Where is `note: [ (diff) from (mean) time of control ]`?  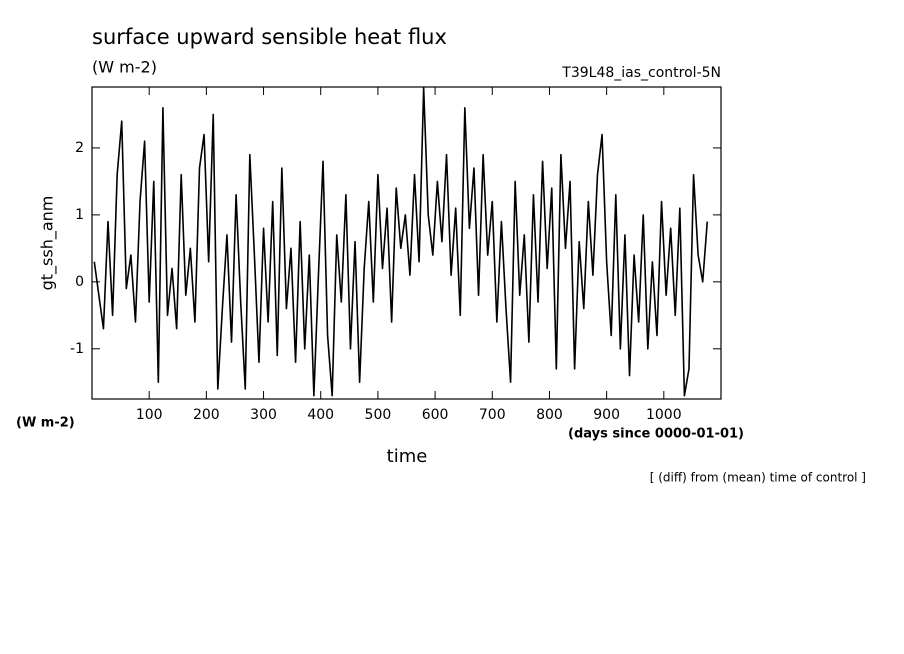 note: [ (diff) from (mean) time of control ] is located at coordinates (758, 478).